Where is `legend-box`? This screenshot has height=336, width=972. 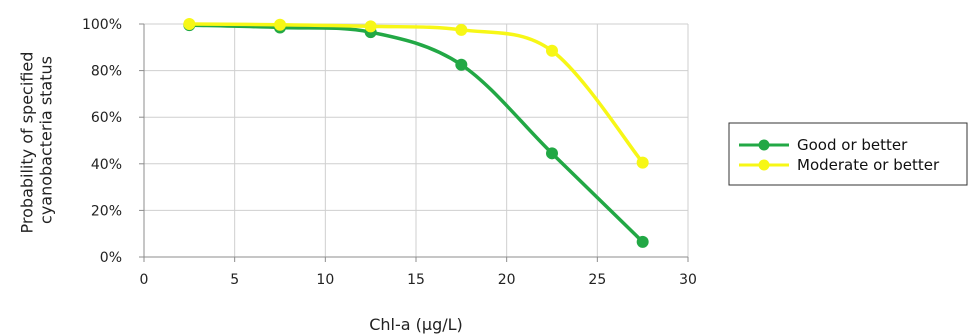
legend-box is located at coordinates (848, 154).